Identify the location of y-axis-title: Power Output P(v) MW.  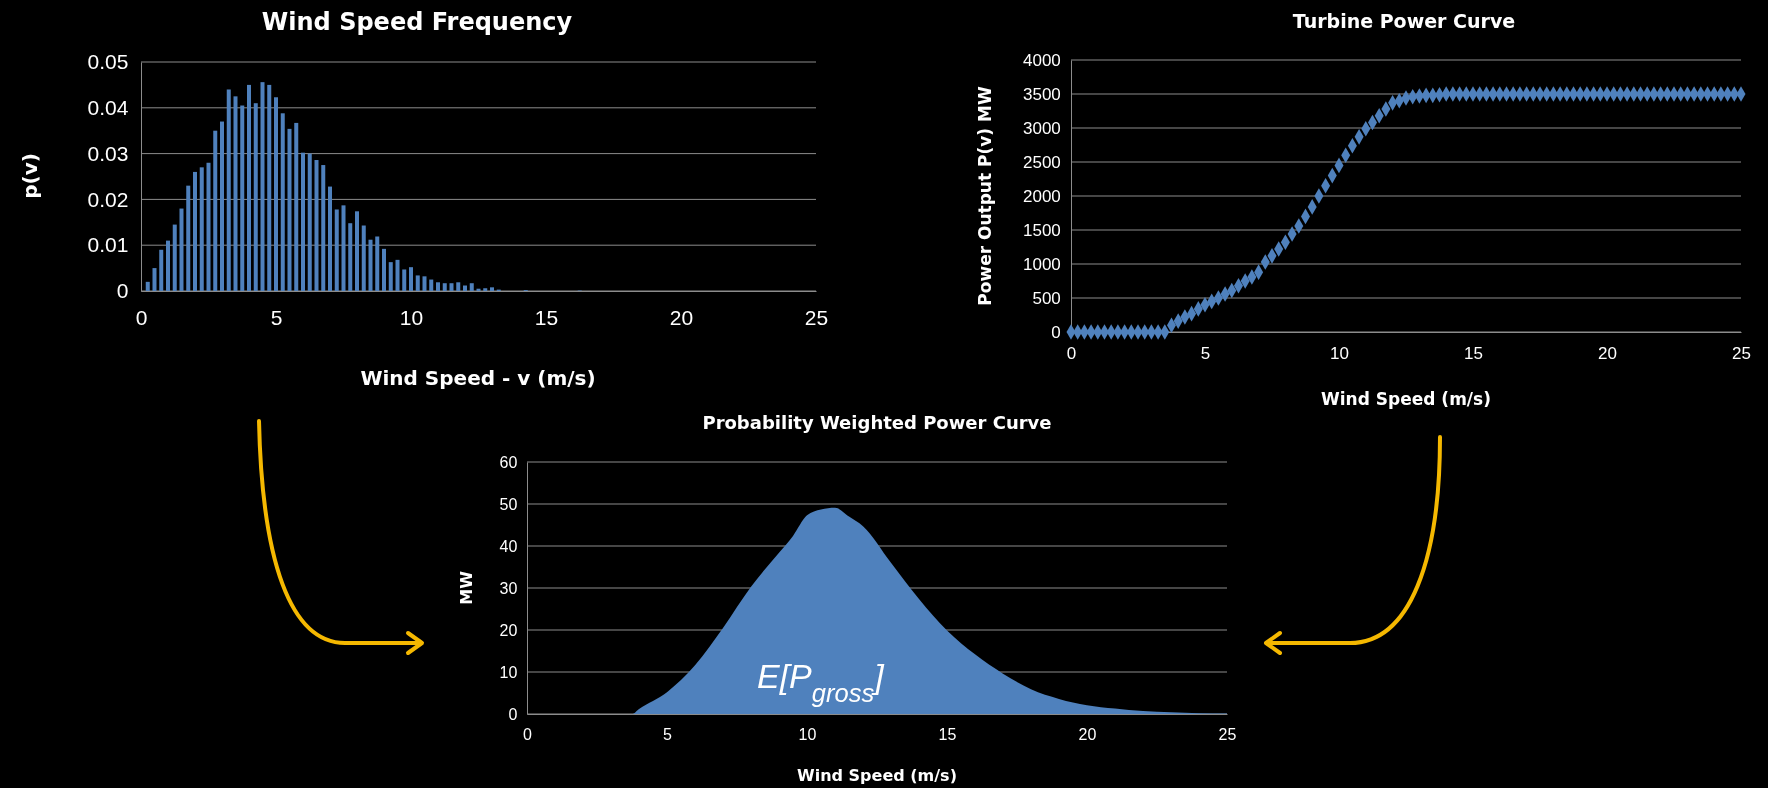
(985, 196).